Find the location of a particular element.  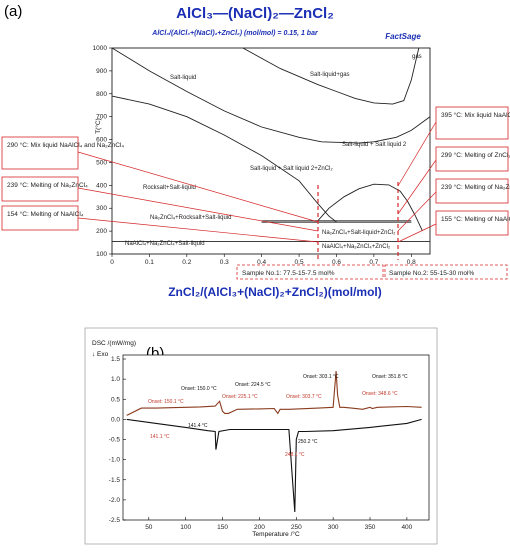

pd-xtick-label: 0.6 is located at coordinates (336, 262).